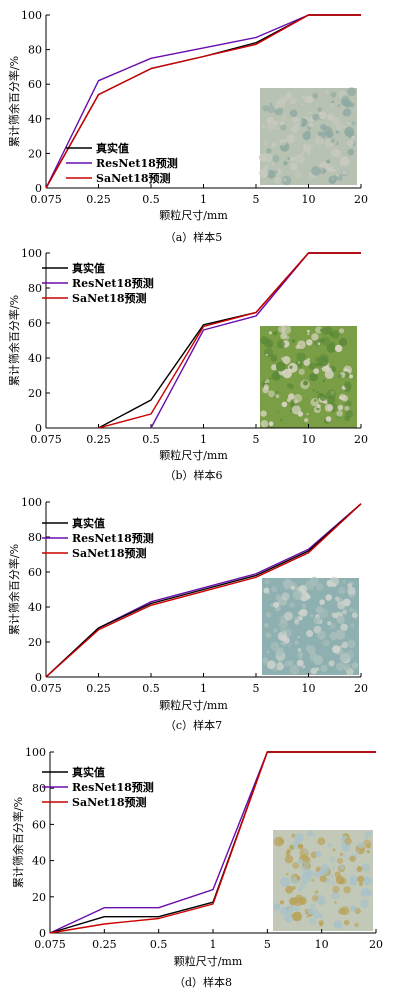 This screenshot has height=1006, width=401. I want to click on panel-caption: （b）样本6, so click(193, 475).